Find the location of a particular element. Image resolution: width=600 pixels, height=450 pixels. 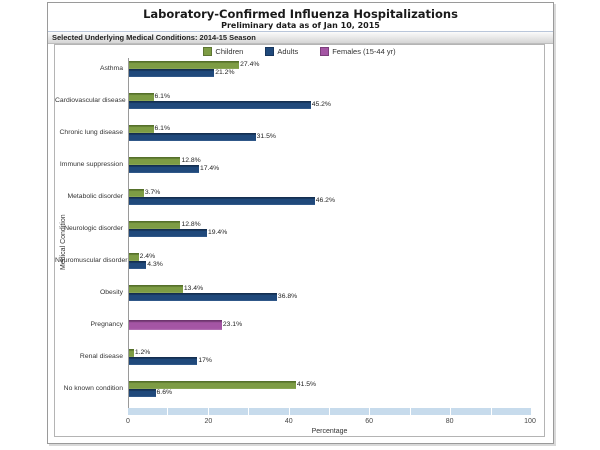

bar-value-label: 36.8% is located at coordinates (287, 296).